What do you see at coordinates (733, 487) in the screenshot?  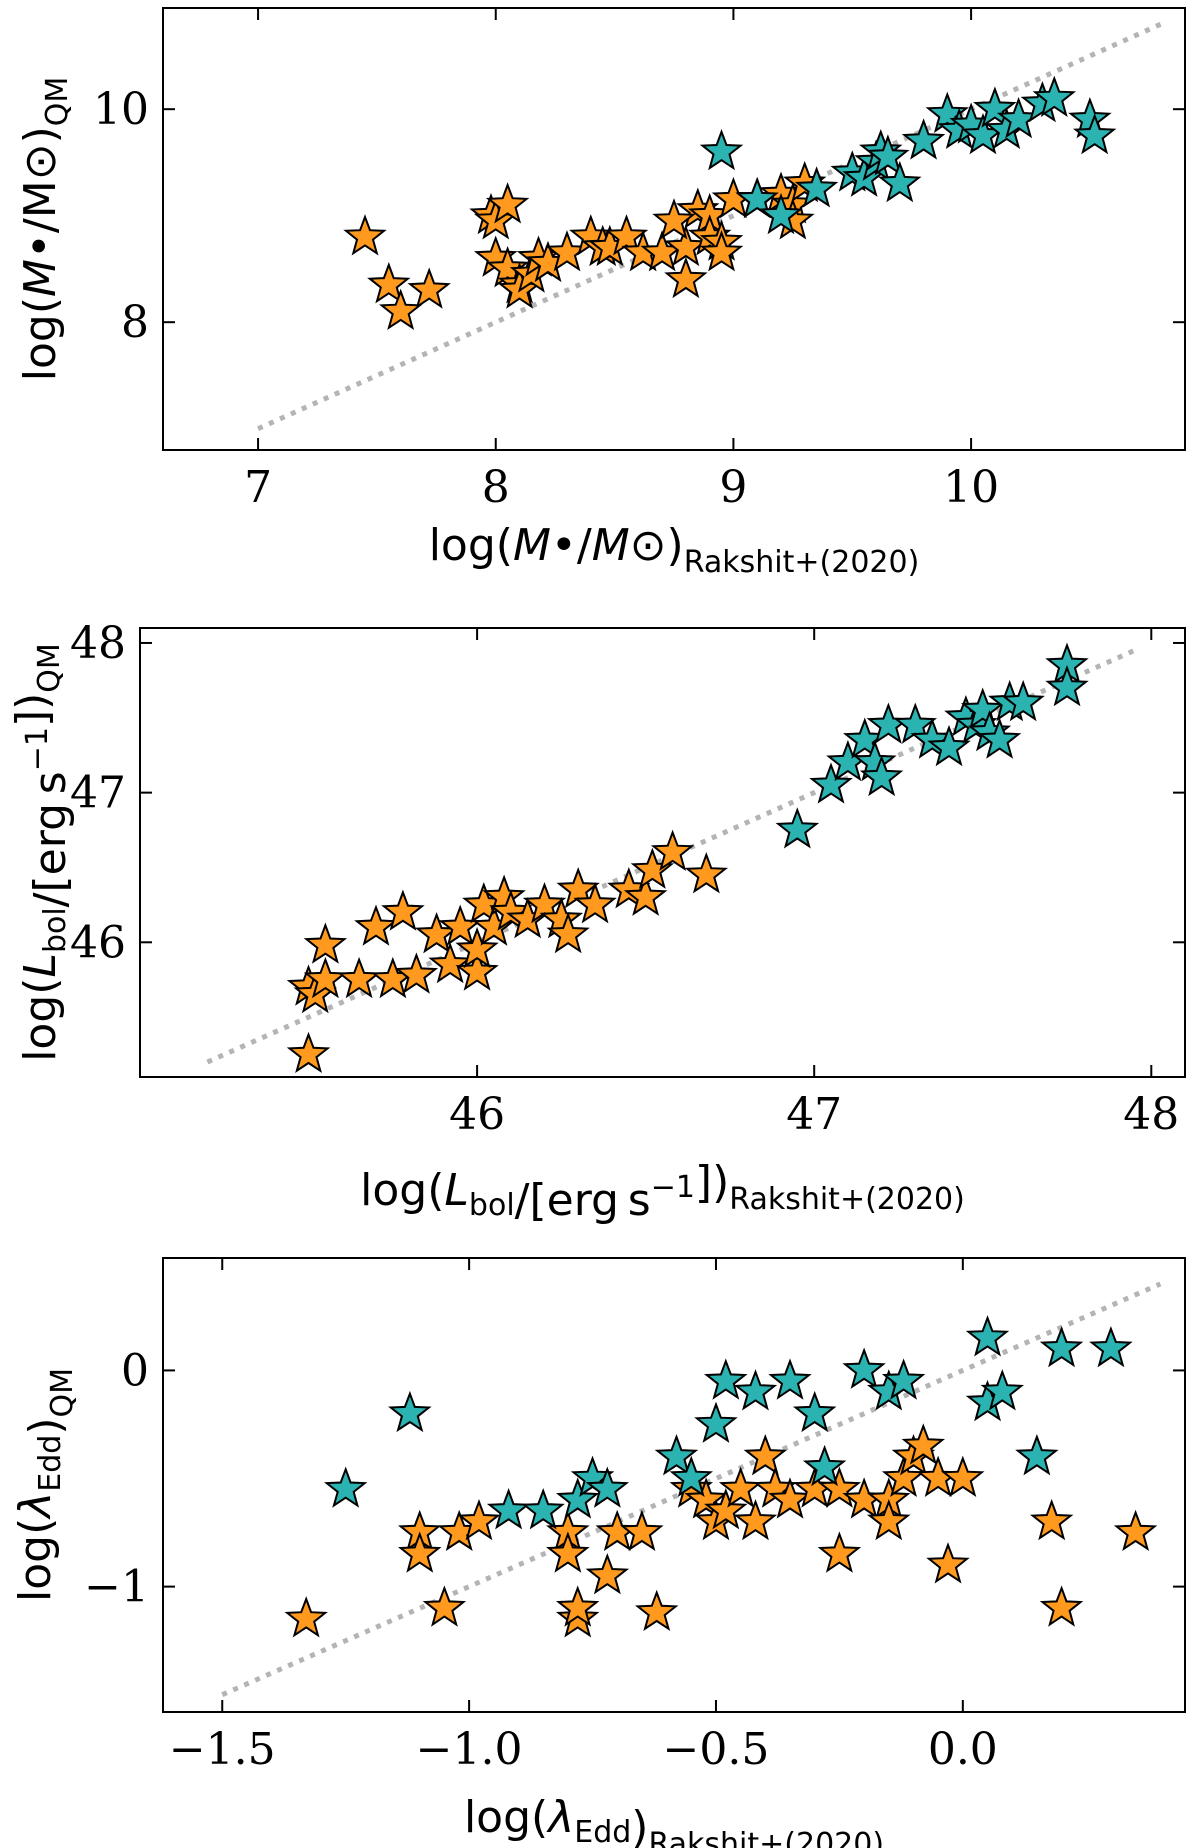 I see `x-tick-label: 9` at bounding box center [733, 487].